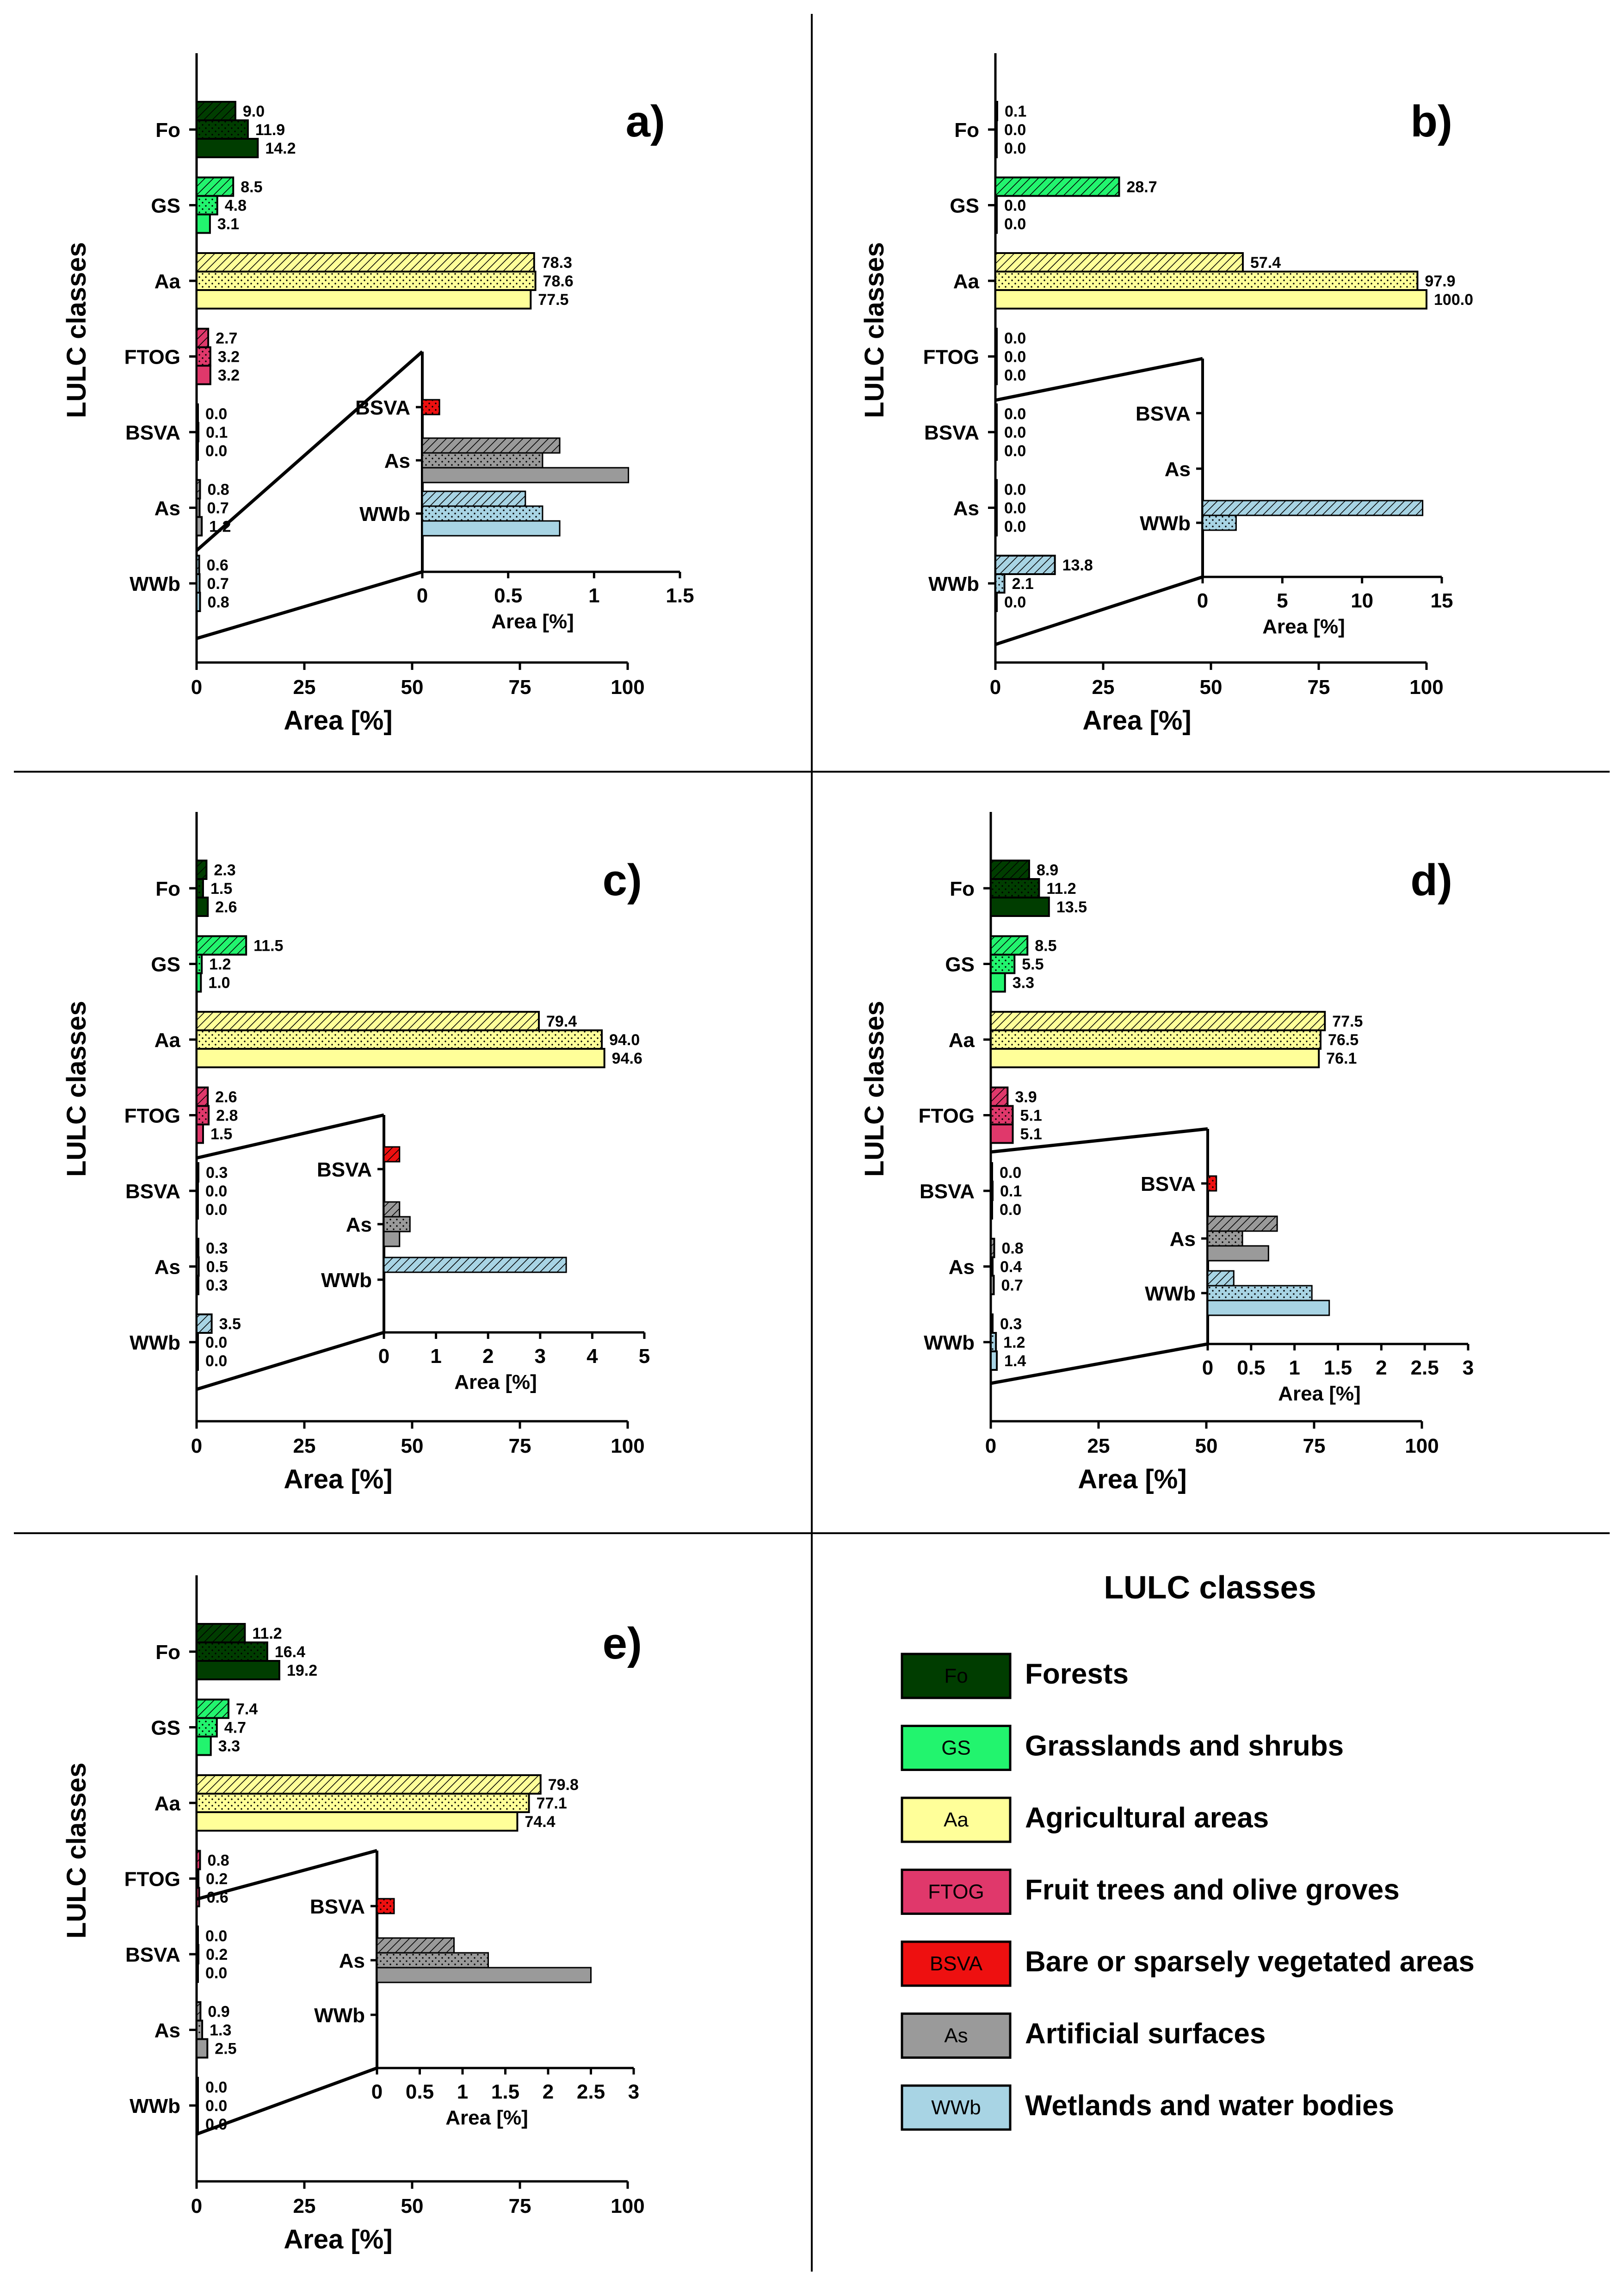  I want to click on value-label: 0.8, so click(218, 490).